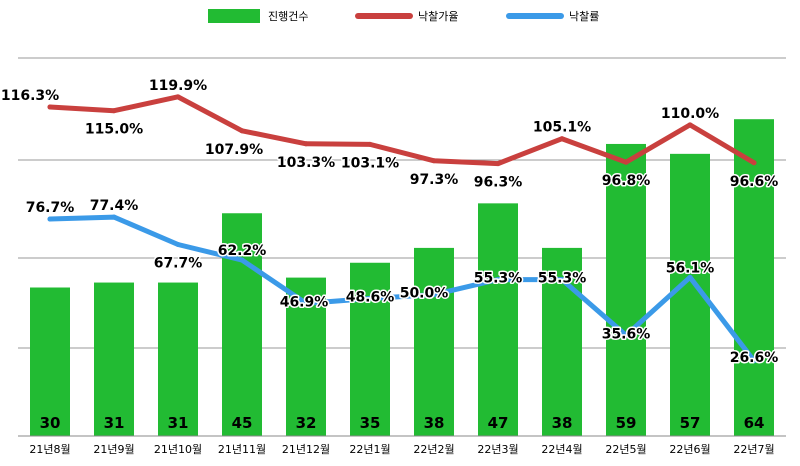 The height and width of the screenshot is (466, 800). Describe the element at coordinates (30, 96) in the screenshot. I see `line-value-label: 116.3%` at that location.